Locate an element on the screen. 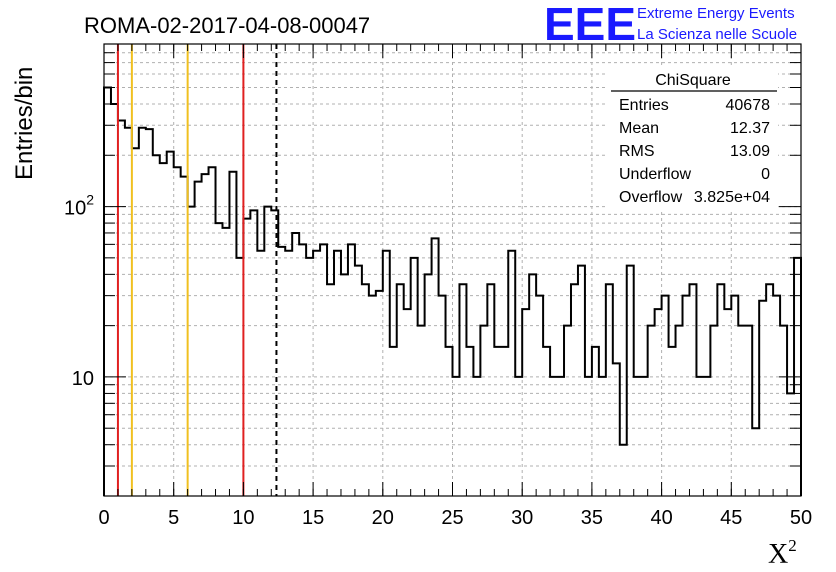 Image resolution: width=836 pixels, height=572 pixels. x-axis-label: Χ2 is located at coordinates (782, 553).